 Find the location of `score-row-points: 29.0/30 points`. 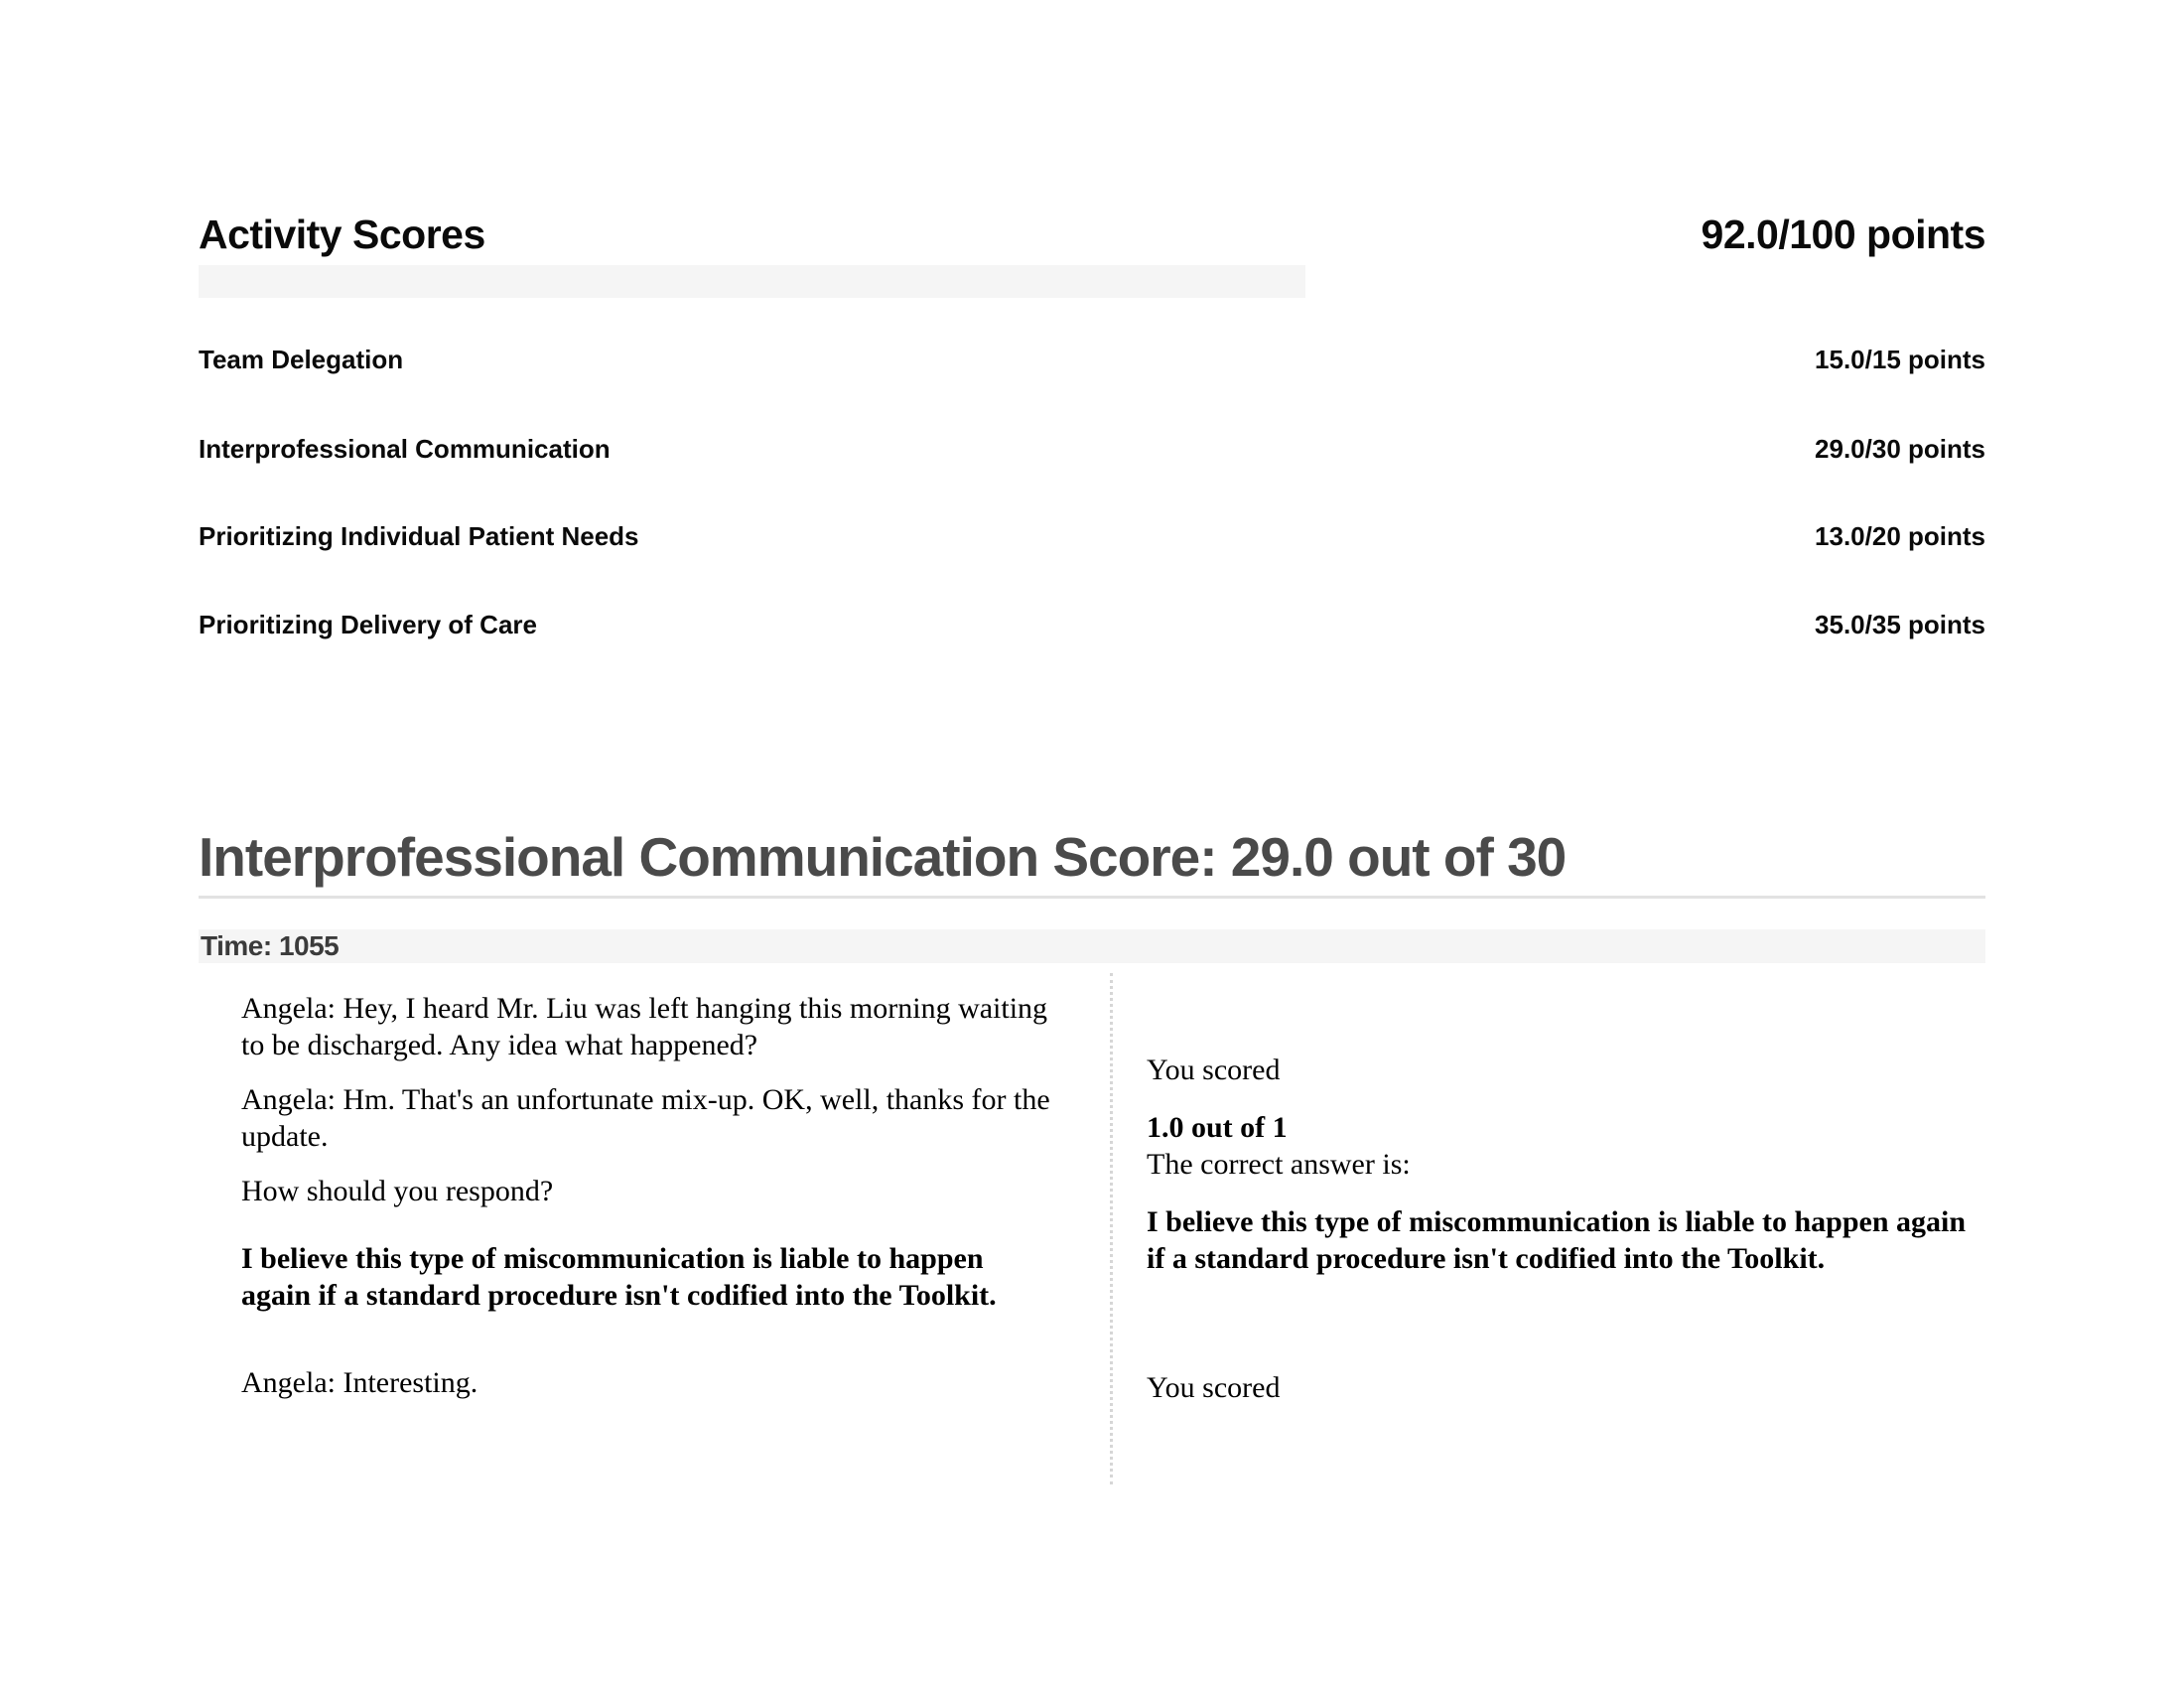

score-row-points: 29.0/30 points is located at coordinates (1900, 449).